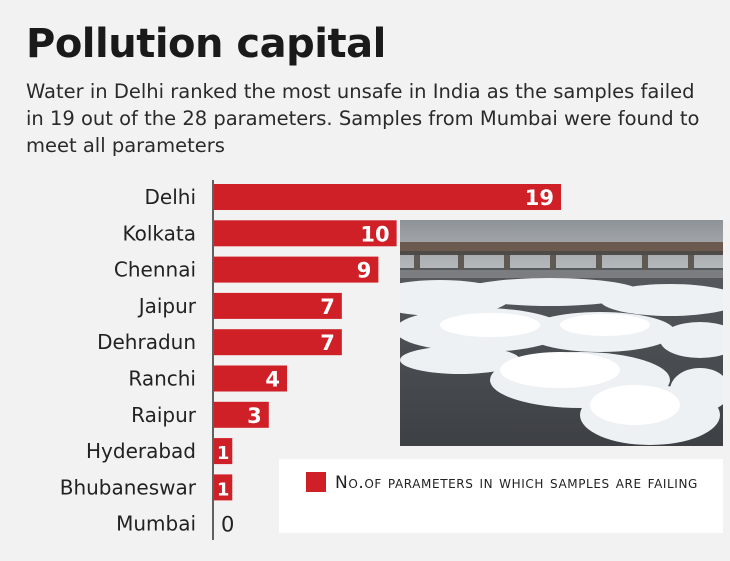  What do you see at coordinates (128, 487) in the screenshot?
I see `category-label: Bhubaneswar` at bounding box center [128, 487].